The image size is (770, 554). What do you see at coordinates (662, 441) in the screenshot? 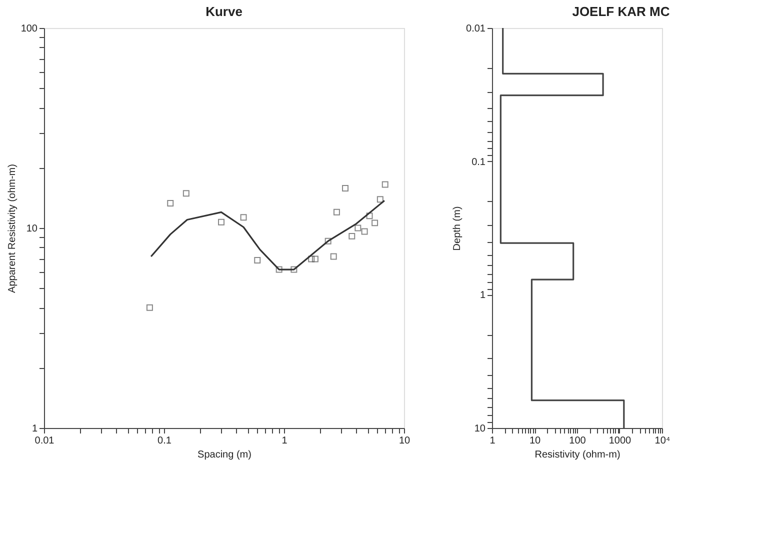
I see `x-tick-label: 10⁴` at bounding box center [662, 441].